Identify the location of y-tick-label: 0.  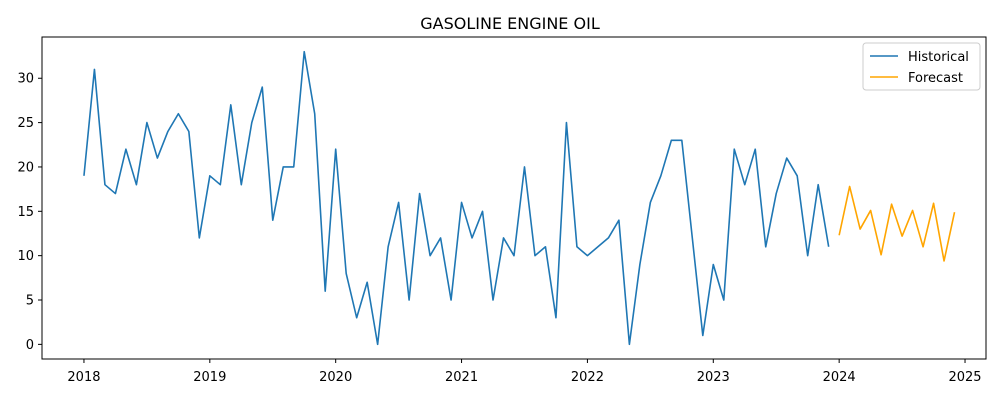
(30, 345).